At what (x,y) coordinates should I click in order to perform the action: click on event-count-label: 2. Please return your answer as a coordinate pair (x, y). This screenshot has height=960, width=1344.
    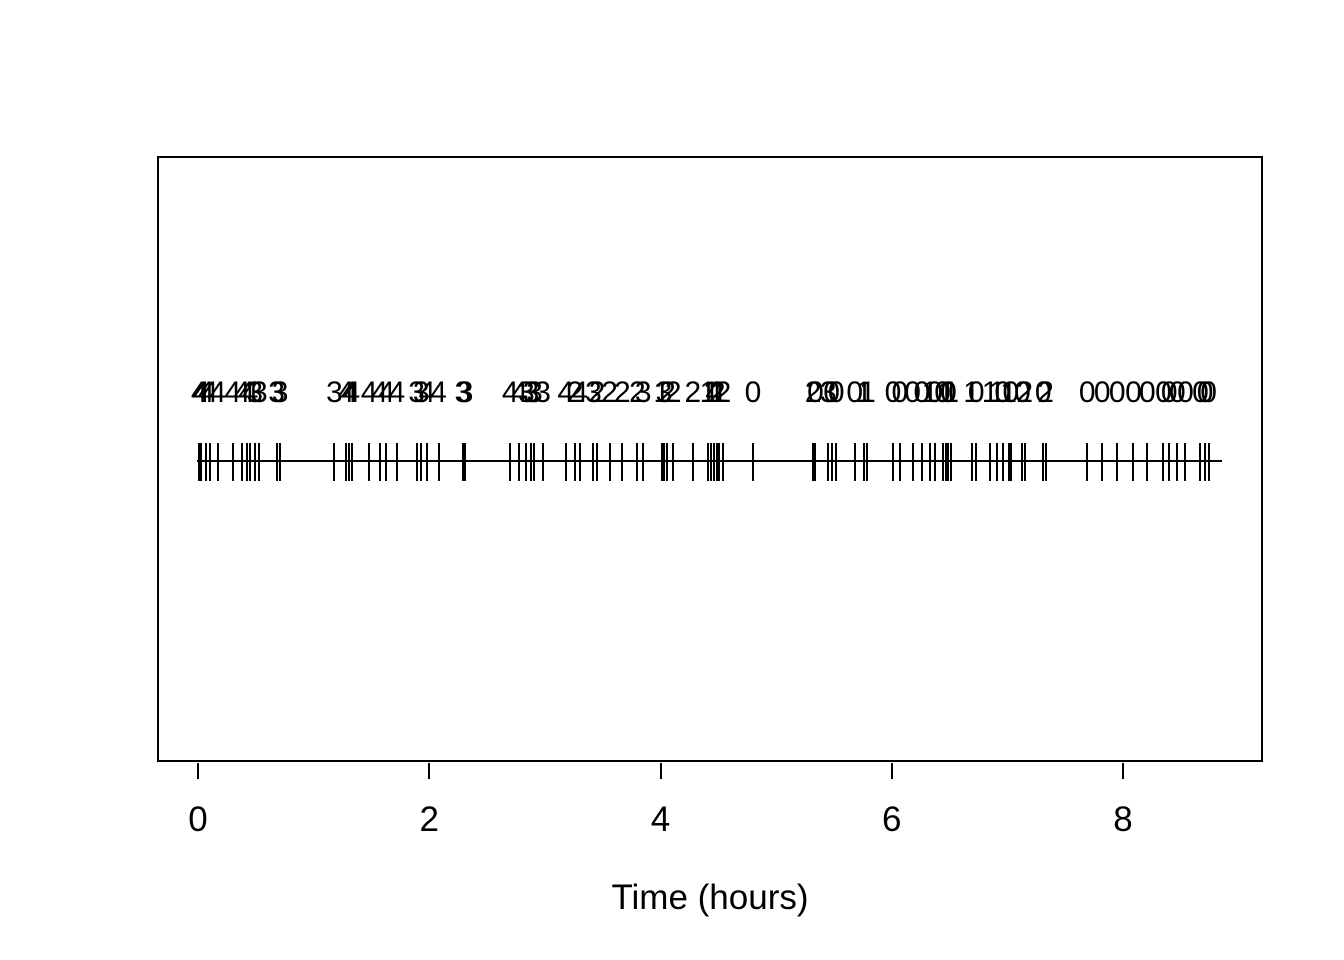
    Looking at the image, I should click on (717, 392).